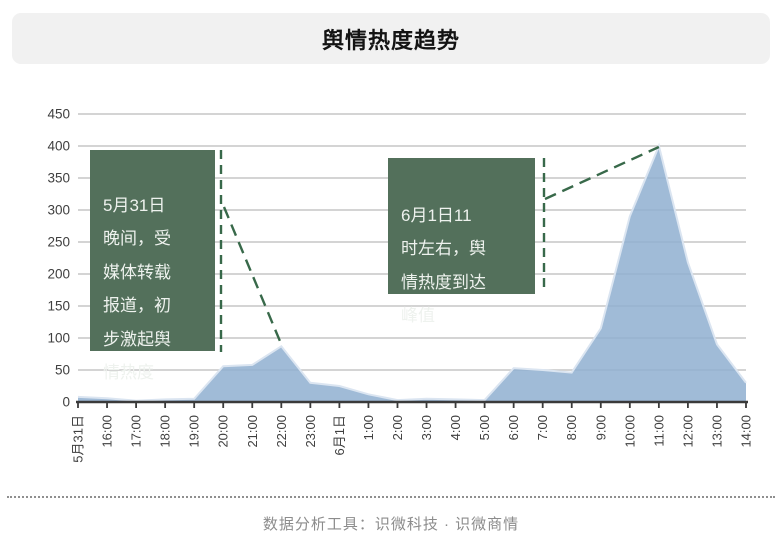  I want to click on annotation-text: 6月1日11 时左右，舆 情热度到达 峰值, so click(443, 265).